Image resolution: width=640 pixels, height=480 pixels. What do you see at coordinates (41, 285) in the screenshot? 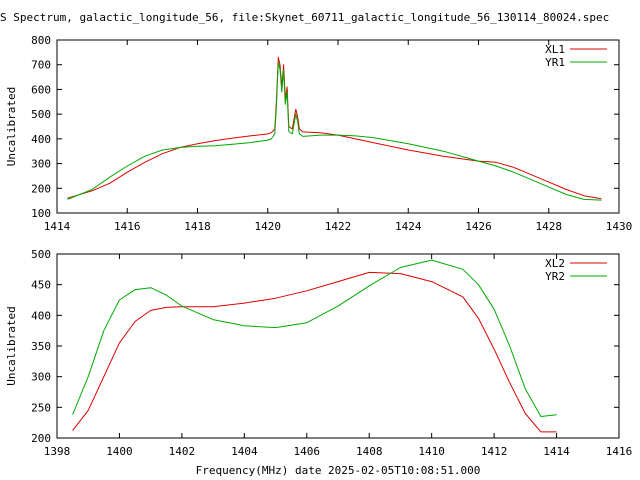
I see `y-tick-label: 450` at bounding box center [41, 285].